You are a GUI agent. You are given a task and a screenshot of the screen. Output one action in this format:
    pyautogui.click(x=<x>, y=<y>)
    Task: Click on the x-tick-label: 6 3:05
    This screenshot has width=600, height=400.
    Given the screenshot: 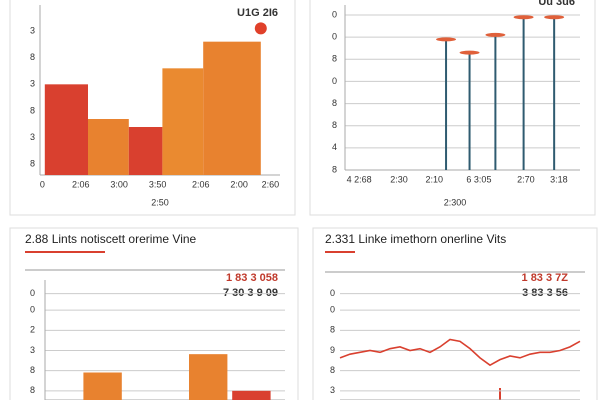 What is the action you would take?
    pyautogui.click(x=478, y=179)
    